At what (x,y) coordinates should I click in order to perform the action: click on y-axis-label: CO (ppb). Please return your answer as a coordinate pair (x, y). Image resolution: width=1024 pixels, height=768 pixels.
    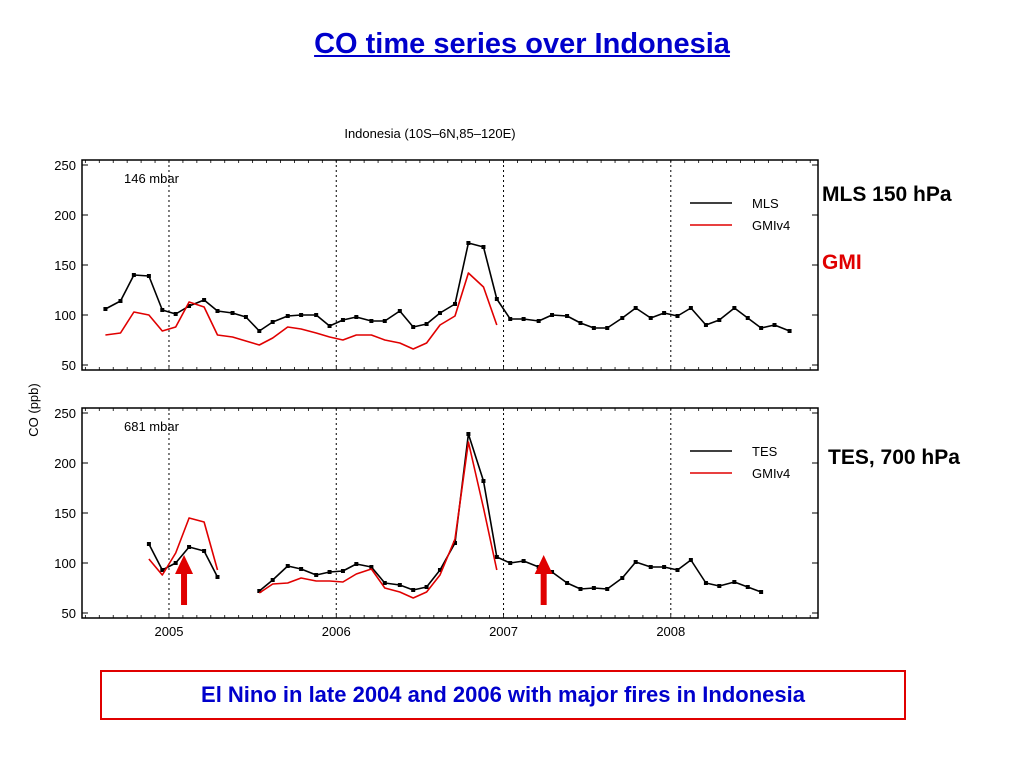
    Looking at the image, I should click on (33, 409).